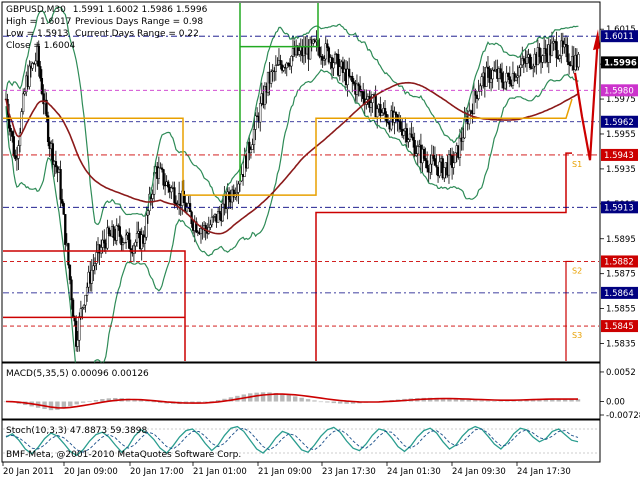 The width and height of the screenshot is (640, 480). What do you see at coordinates (414, 472) in the screenshot?
I see `time-tick-label: 24 Jan 01:30` at bounding box center [414, 472].